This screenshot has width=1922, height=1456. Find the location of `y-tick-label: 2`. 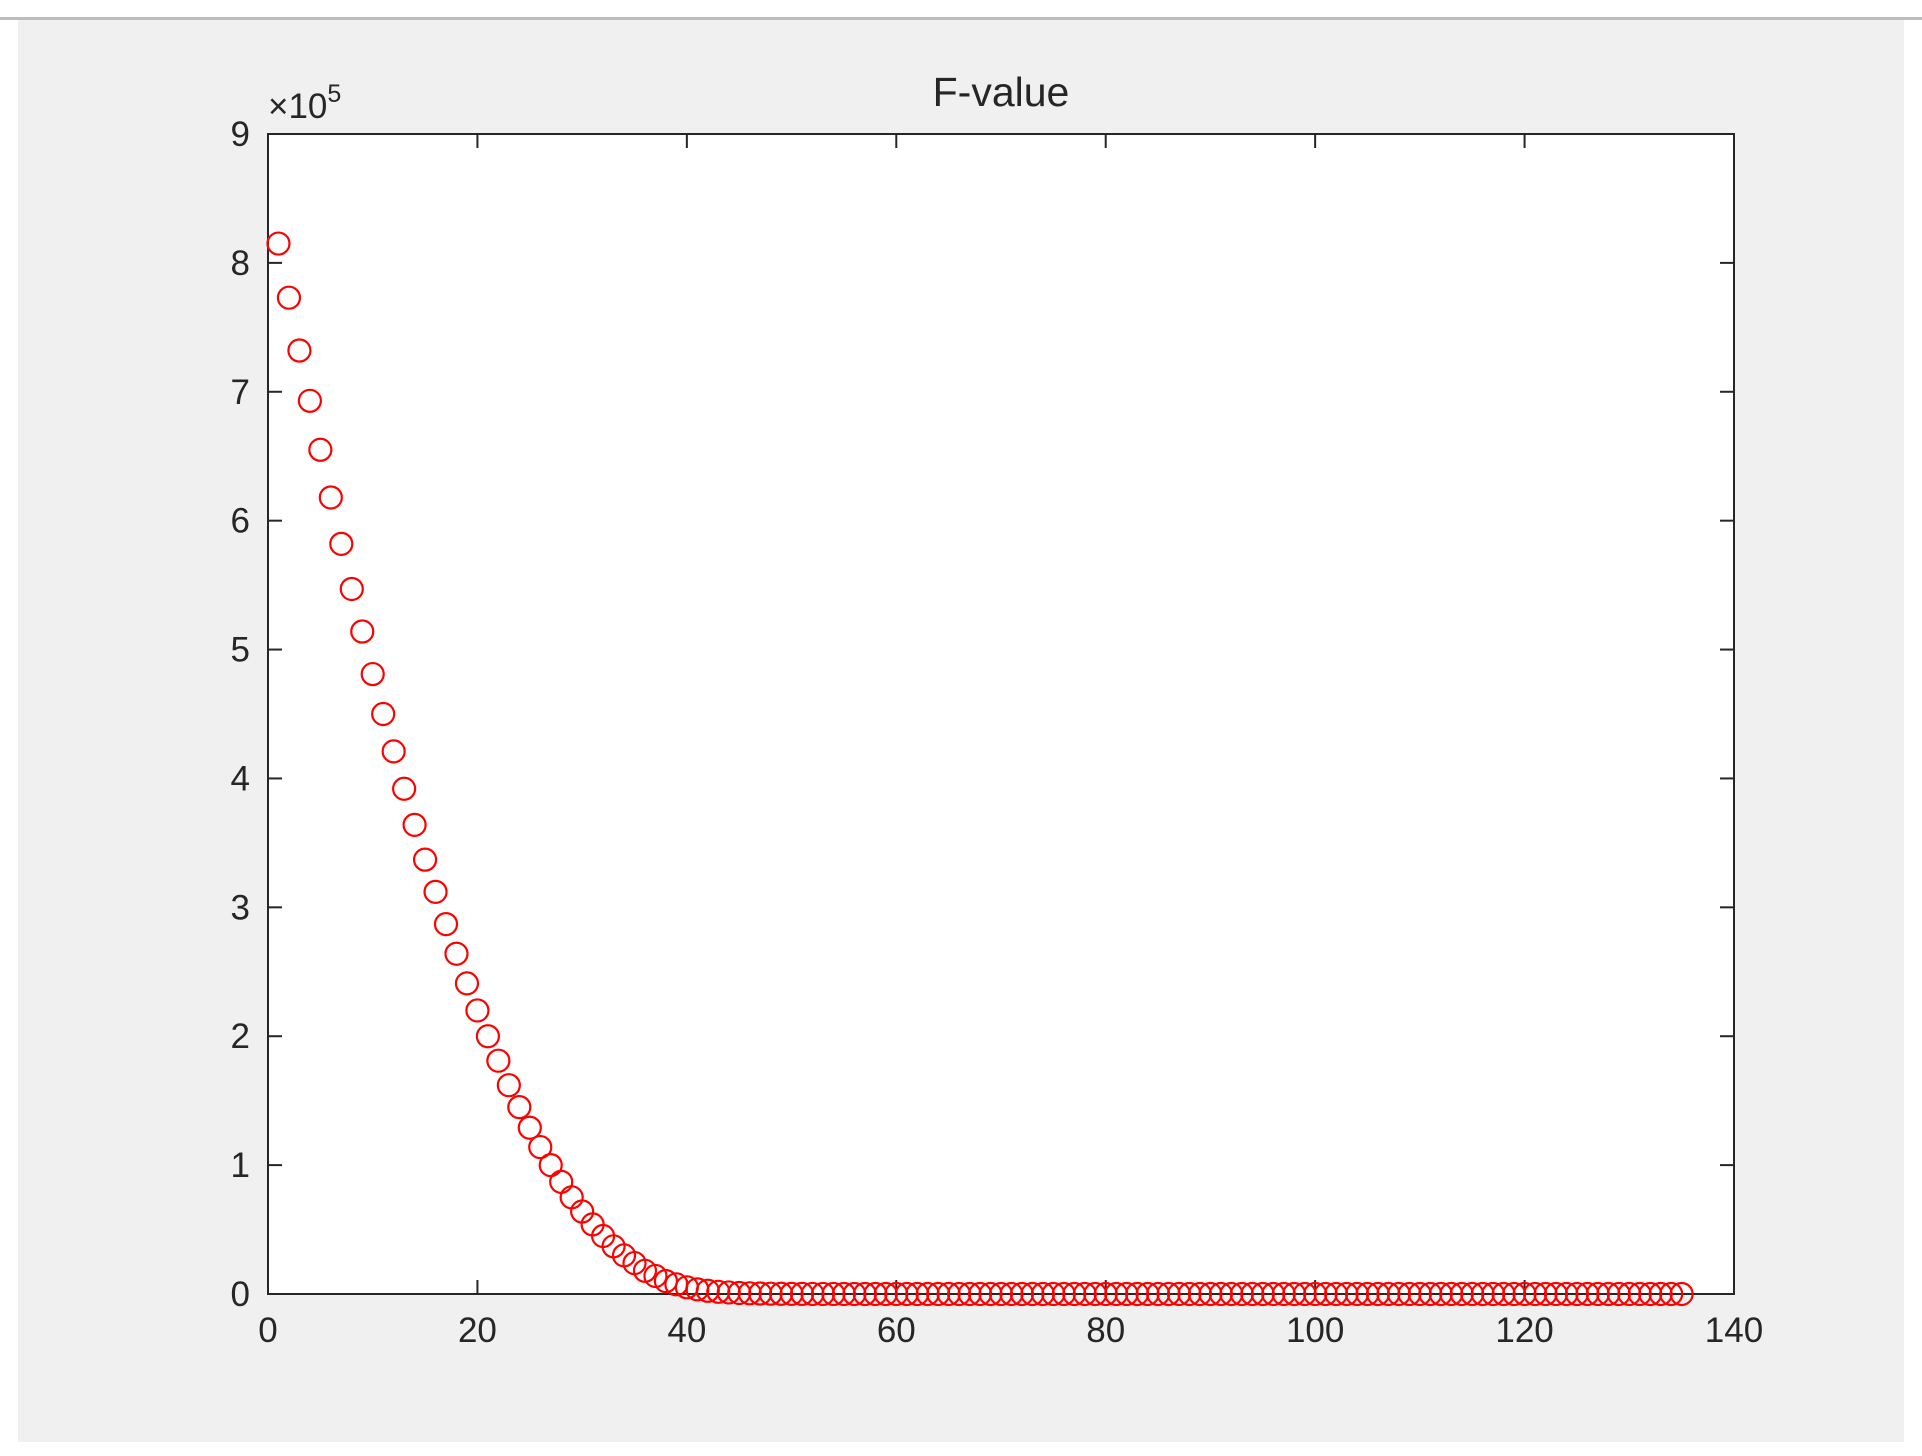

y-tick-label: 2 is located at coordinates (240, 1036).